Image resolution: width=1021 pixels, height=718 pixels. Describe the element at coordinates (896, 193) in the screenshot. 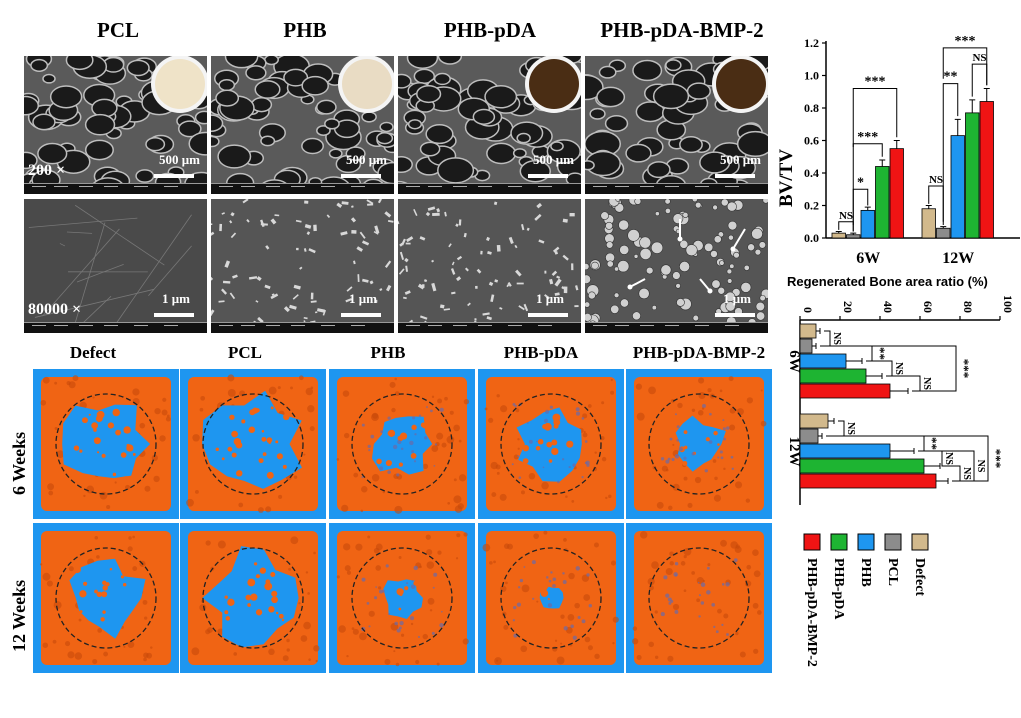

I see `bvtv-bar-phb-pda-bmp-2-6w` at that location.